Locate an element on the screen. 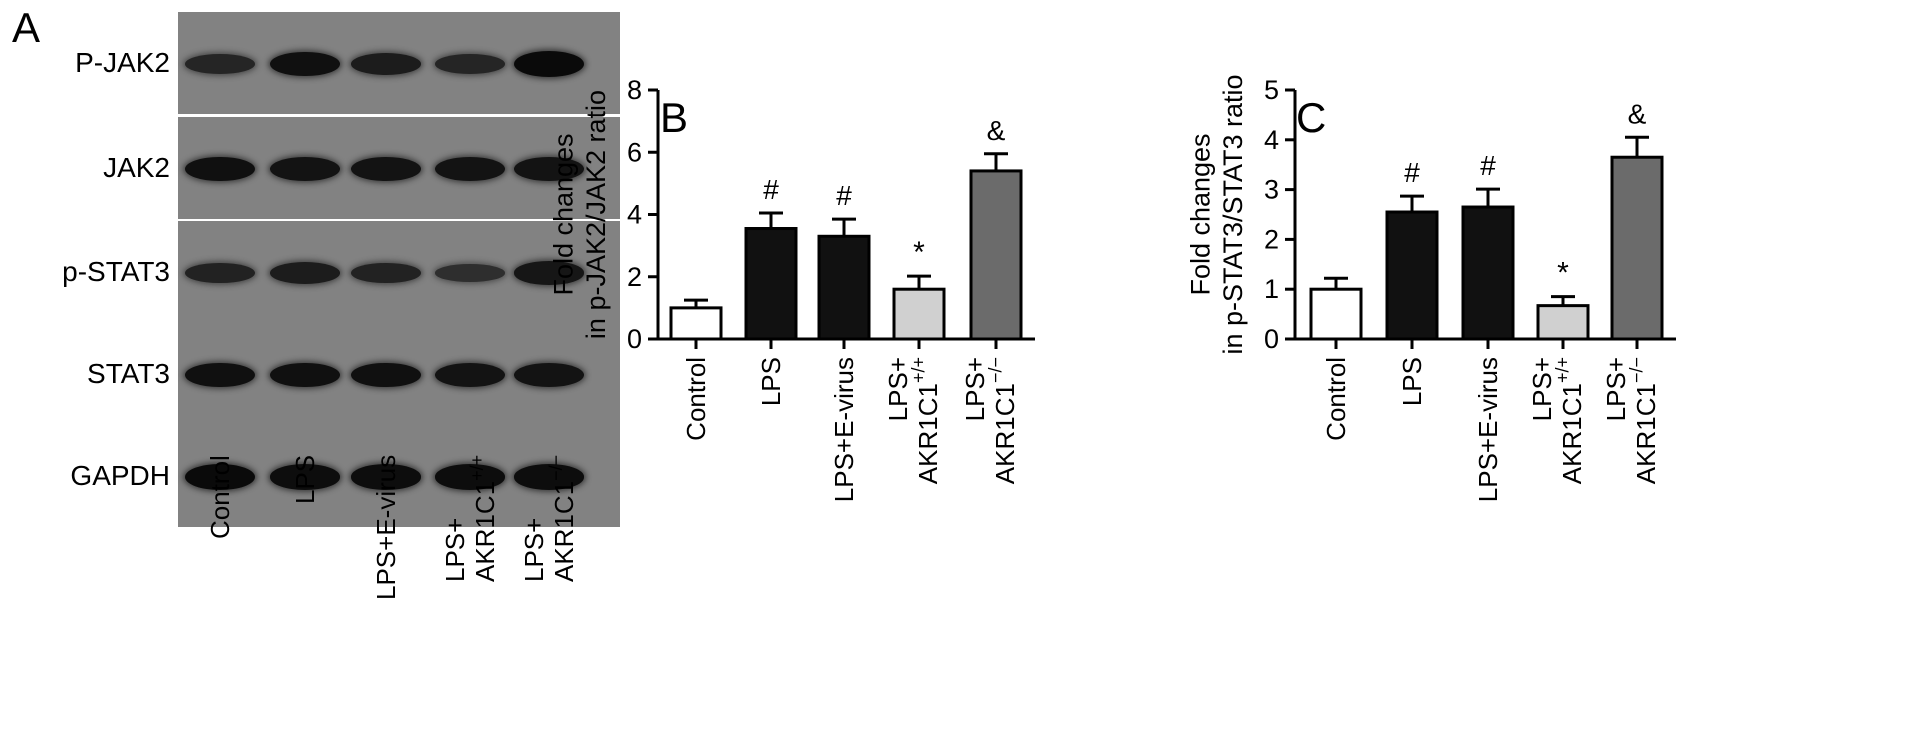  blot-lane-label: LPS+ AKR1C1−/− is located at coordinates (549, 518).